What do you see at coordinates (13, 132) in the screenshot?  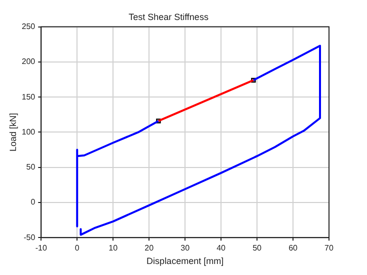 I see `y-axis-title: Load [kN]` at bounding box center [13, 132].